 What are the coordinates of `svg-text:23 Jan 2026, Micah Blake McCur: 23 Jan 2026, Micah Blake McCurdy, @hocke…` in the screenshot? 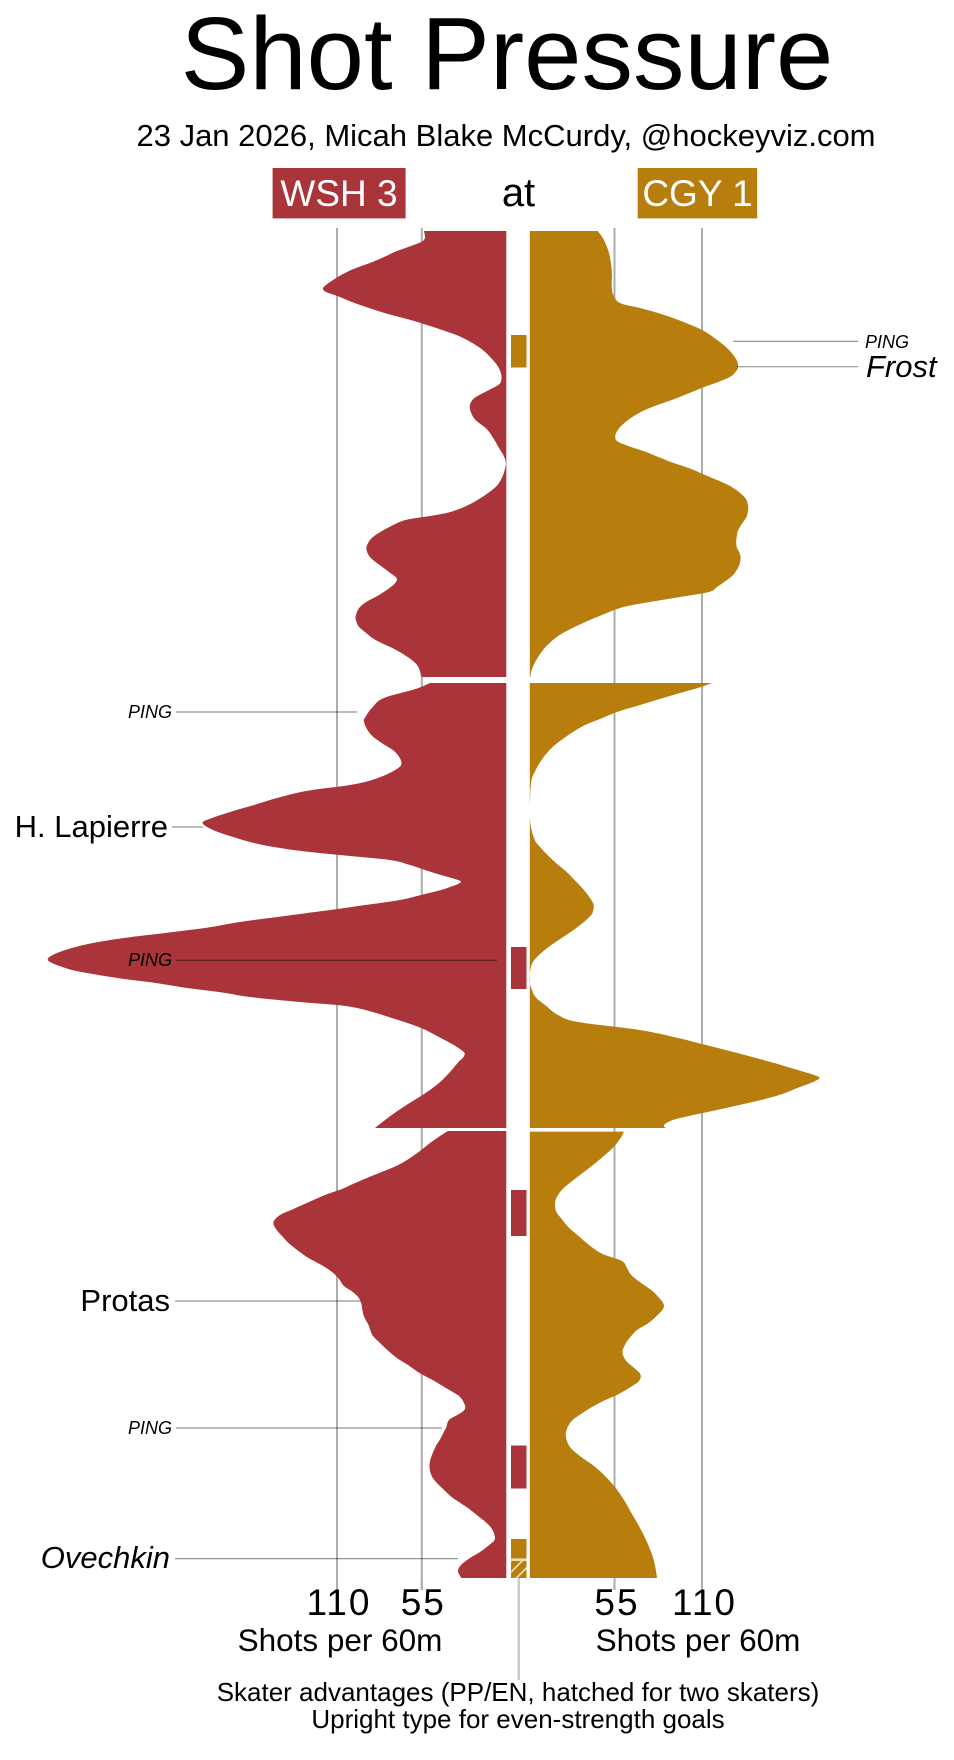 It's located at (505, 135).